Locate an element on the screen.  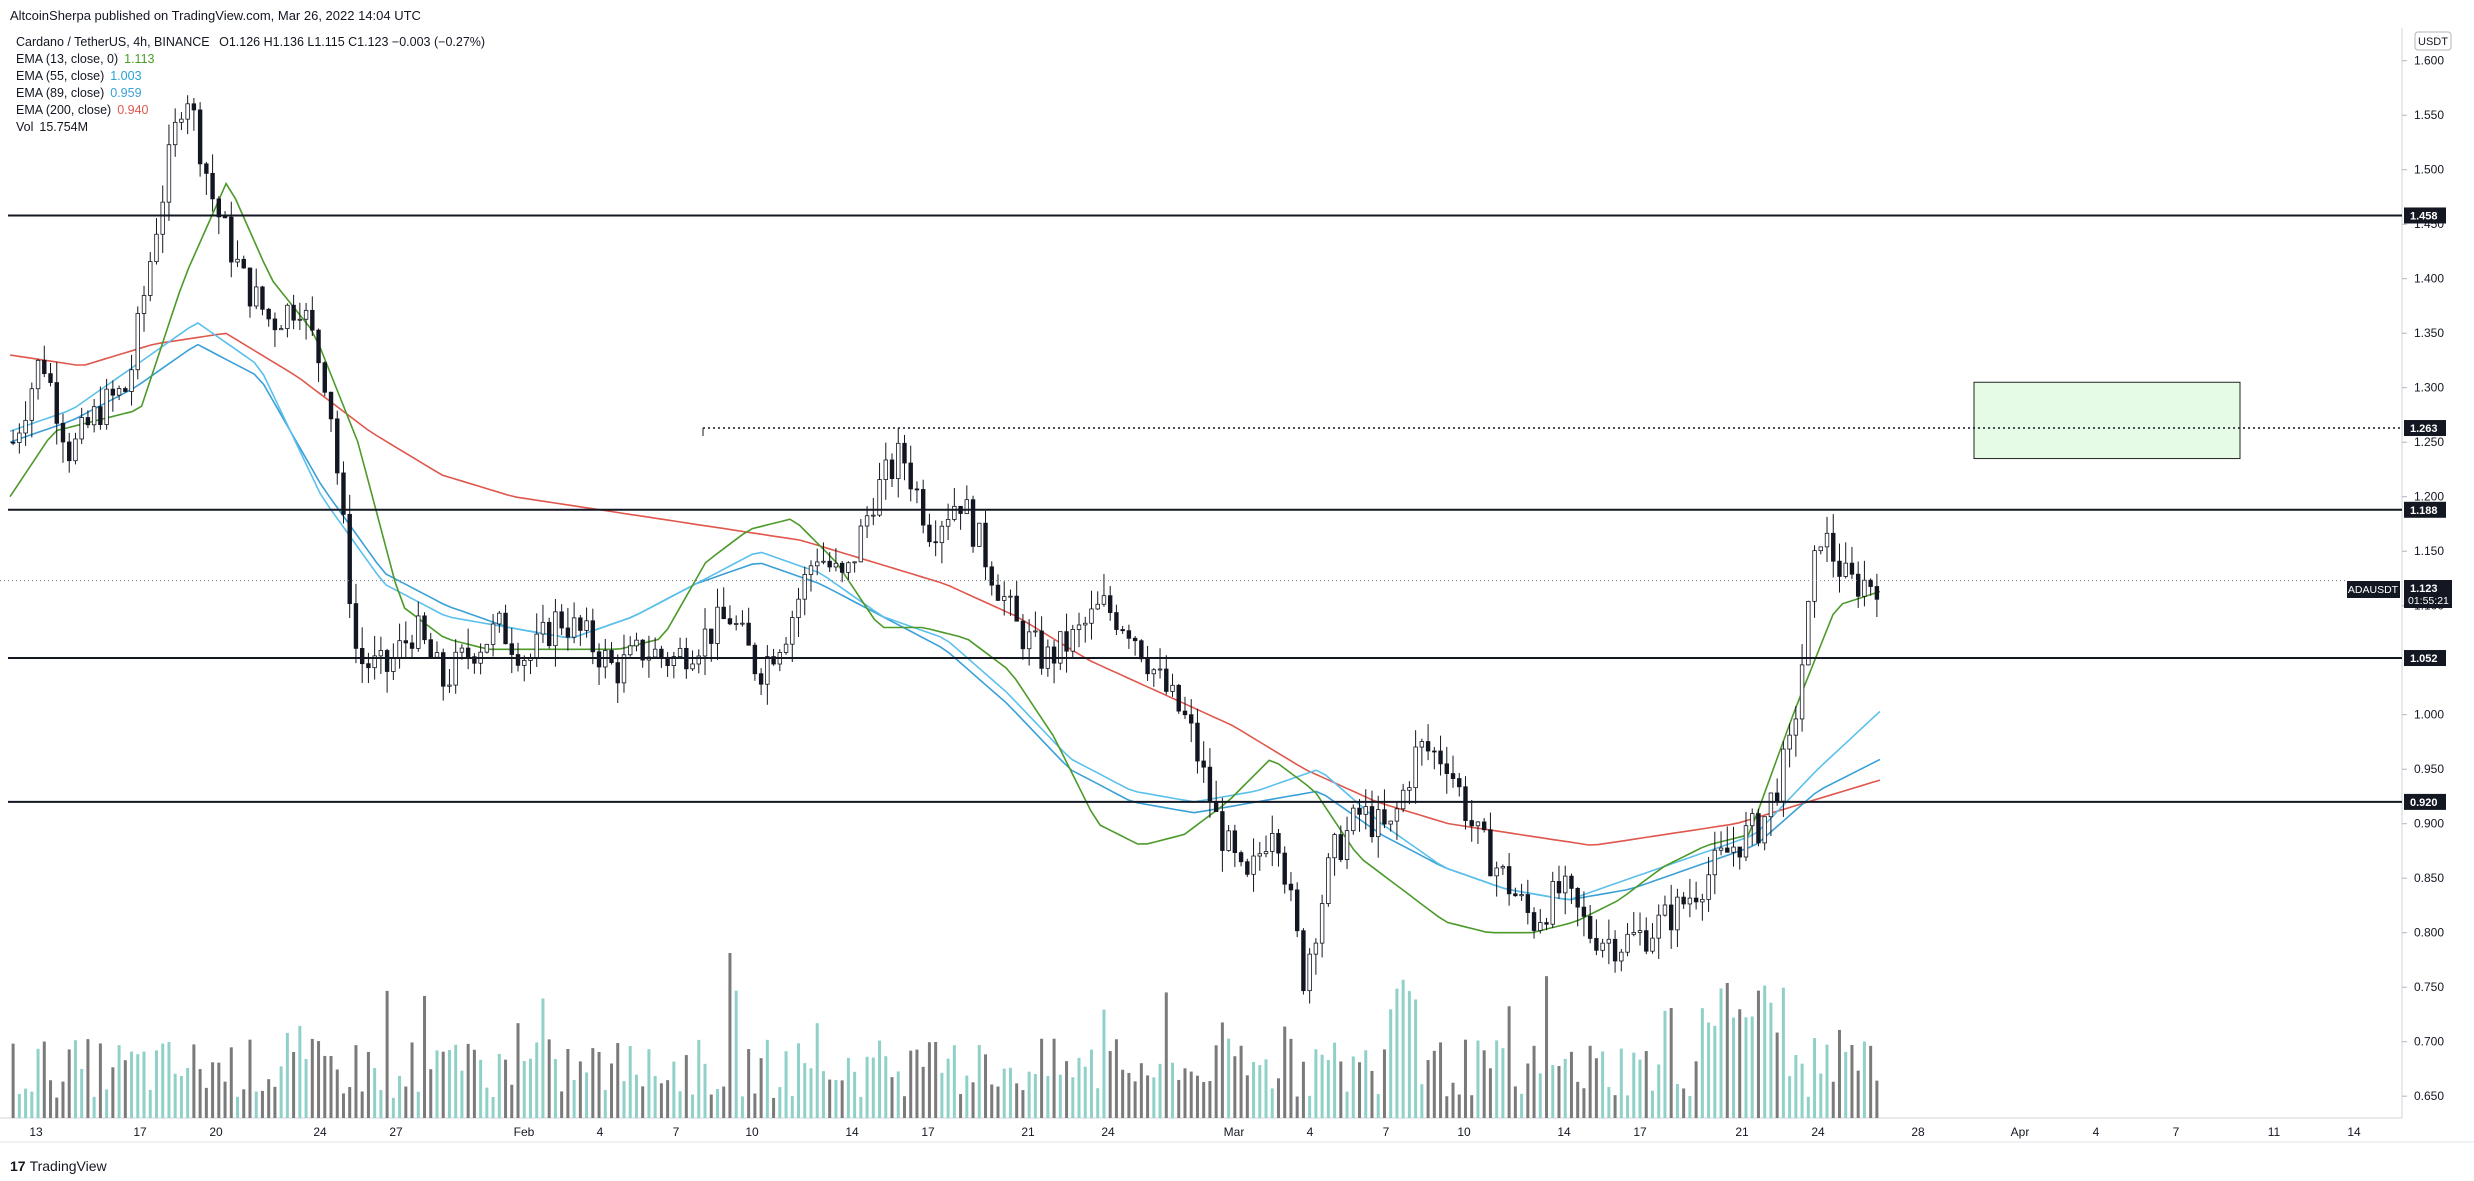
legend-ema200: EMA (200, close) 0.940 is located at coordinates (250, 110).